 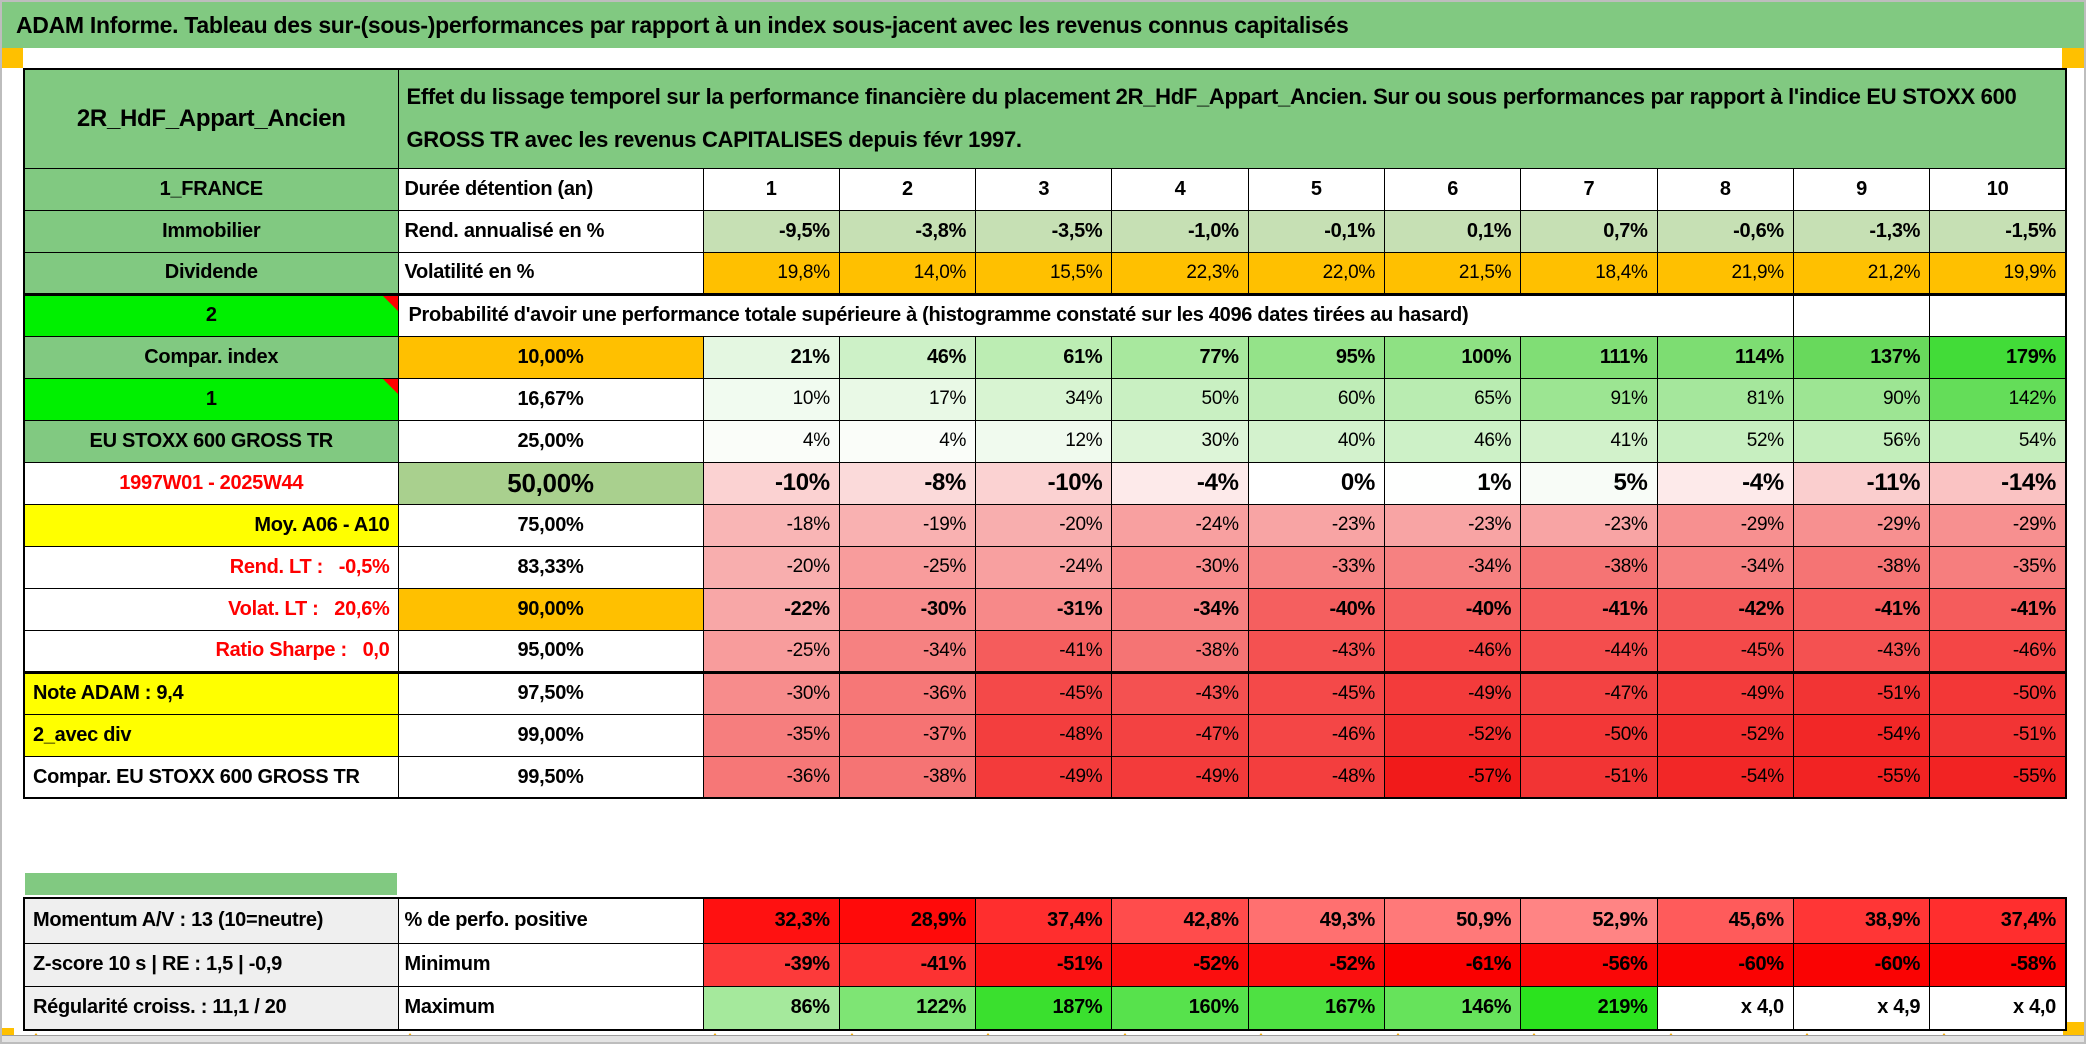 I want to click on prob-50-value-7: 5%, so click(x=1589, y=483).